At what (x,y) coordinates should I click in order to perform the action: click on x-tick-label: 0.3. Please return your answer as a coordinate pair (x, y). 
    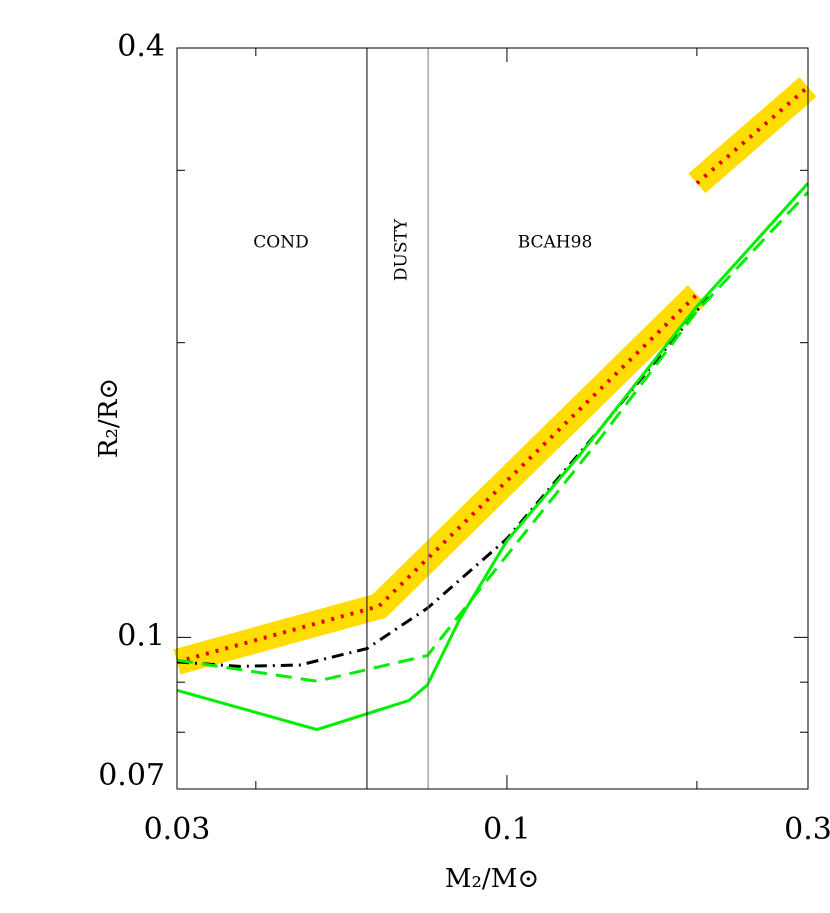
    Looking at the image, I should click on (807, 829).